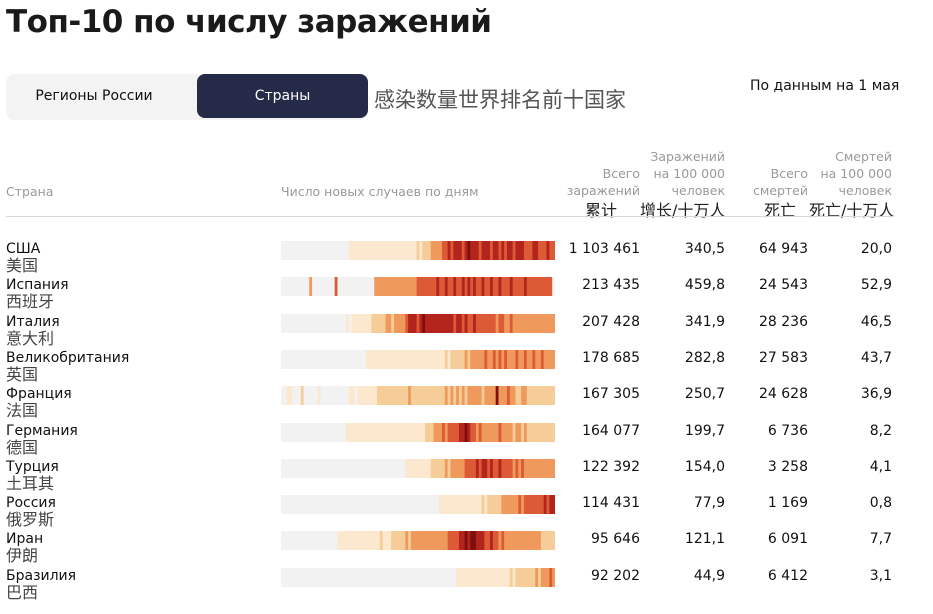 This screenshot has width=933, height=614. What do you see at coordinates (876, 394) in the screenshot?
I see `cell-deaths100k: 36,9` at bounding box center [876, 394].